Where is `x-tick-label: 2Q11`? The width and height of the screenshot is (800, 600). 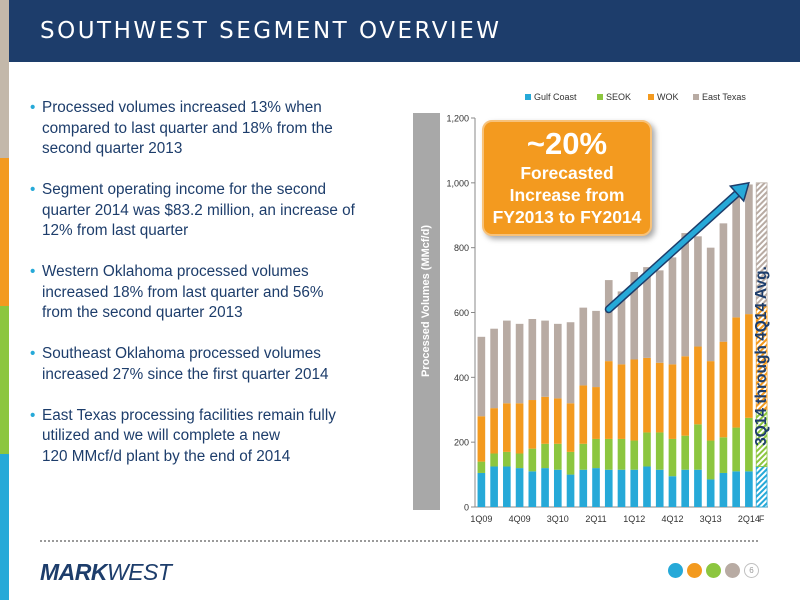 x-tick-label: 2Q11 is located at coordinates (595, 519).